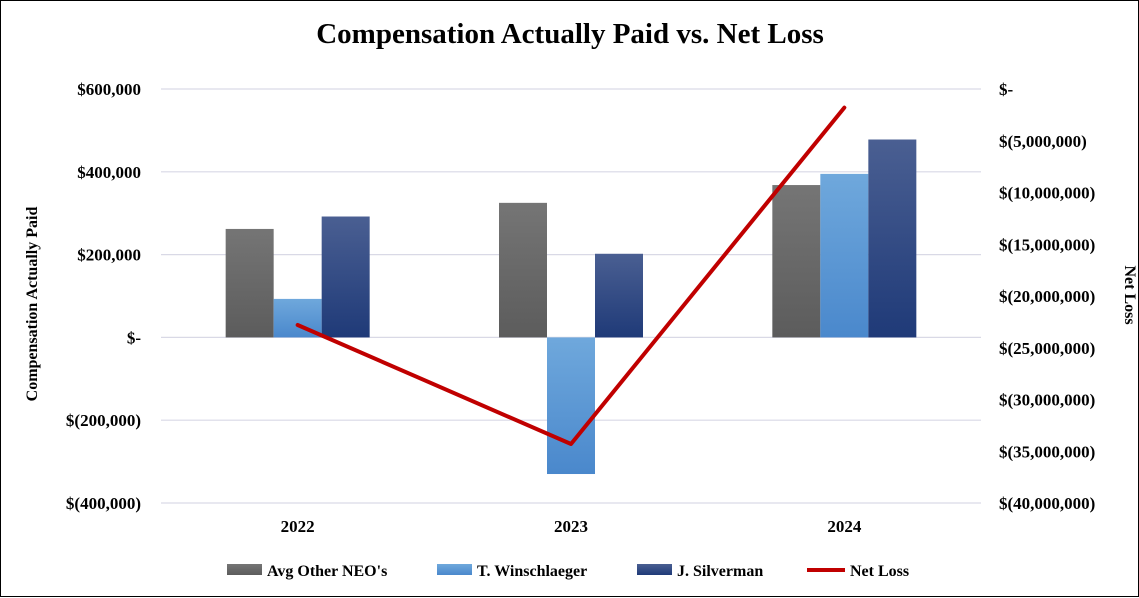  What do you see at coordinates (570, 34) in the screenshot?
I see `chart-title: Compensation Actually Paid vs. Net Loss` at bounding box center [570, 34].